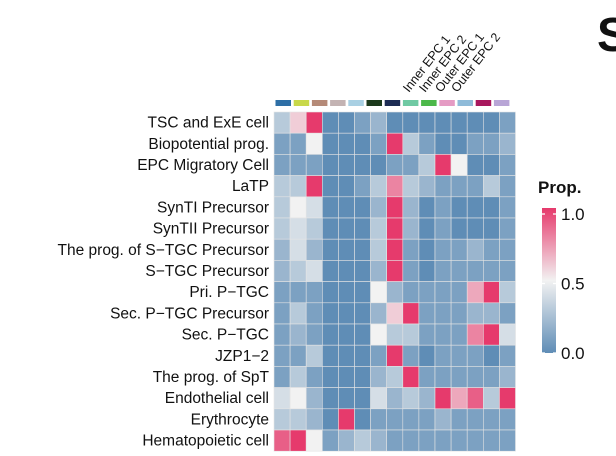 The image size is (616, 456). Describe the element at coordinates (225, 335) in the screenshot. I see `row-label: Sec. P−TGC` at that location.